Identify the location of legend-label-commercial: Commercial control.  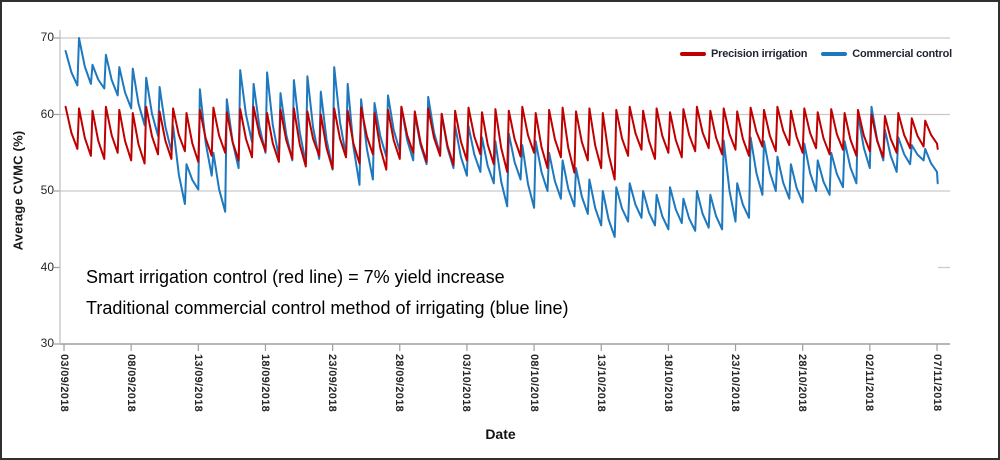
(902, 54).